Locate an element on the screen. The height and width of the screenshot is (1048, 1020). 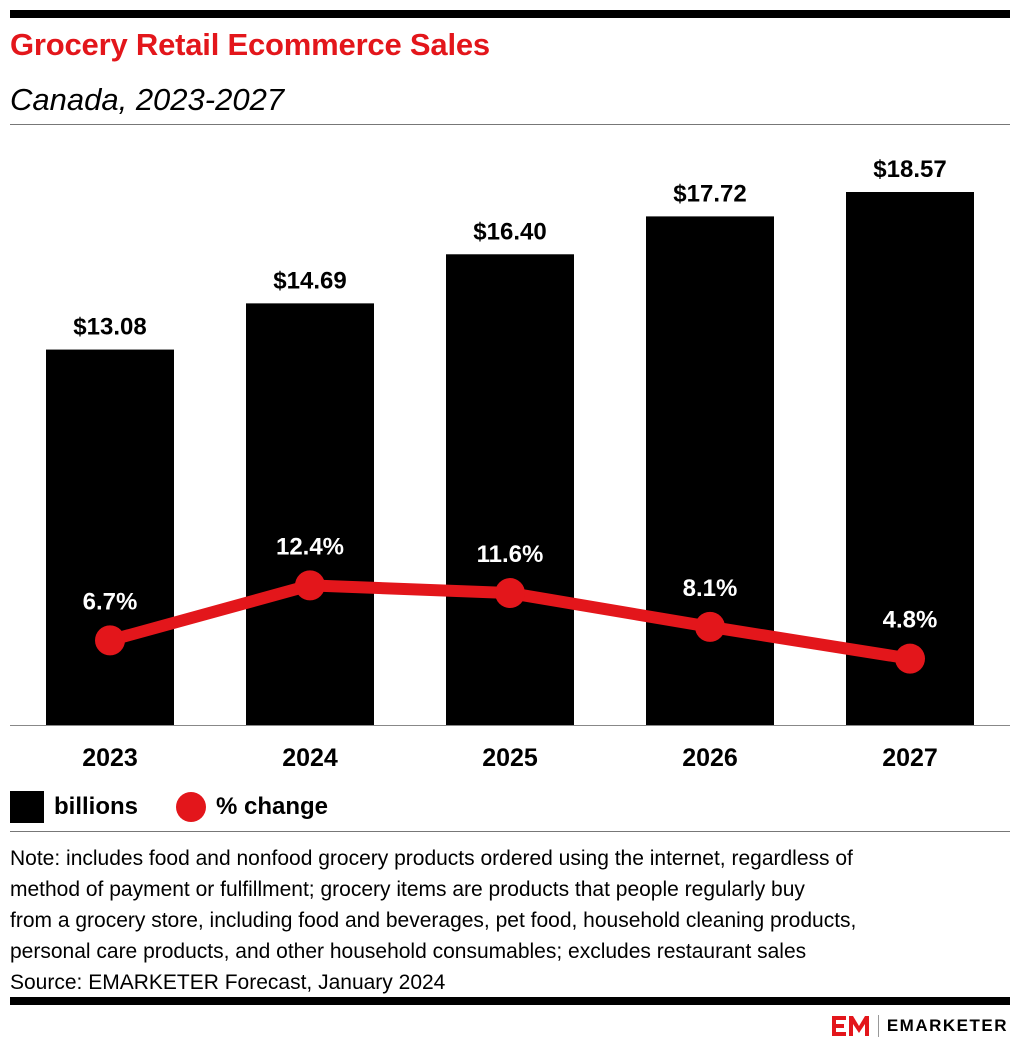
legend-swatch-line is located at coordinates (191, 807).